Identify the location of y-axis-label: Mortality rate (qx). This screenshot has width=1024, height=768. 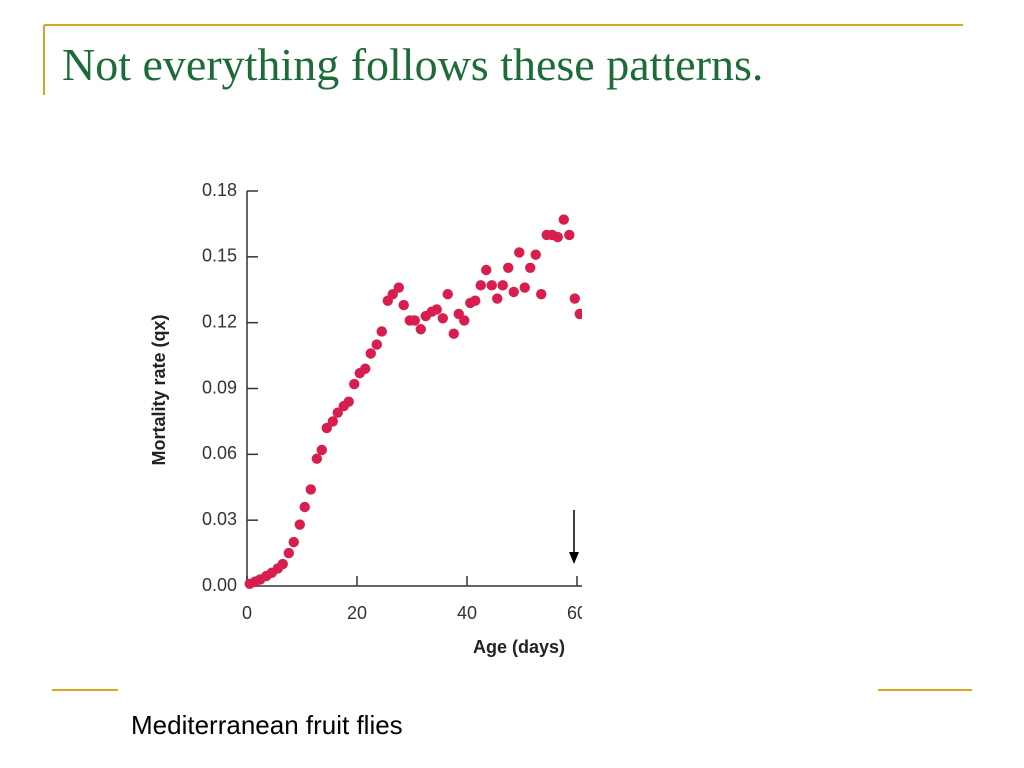
(159, 389).